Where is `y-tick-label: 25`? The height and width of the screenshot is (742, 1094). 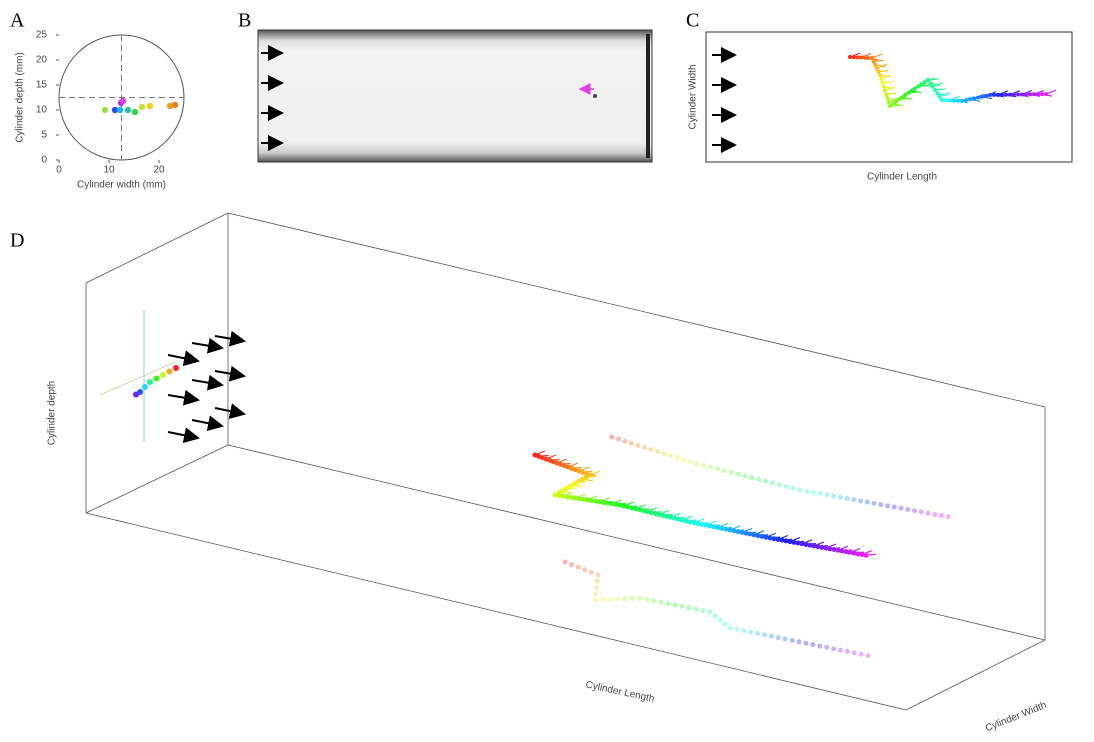 y-tick-label: 25 is located at coordinates (42, 35).